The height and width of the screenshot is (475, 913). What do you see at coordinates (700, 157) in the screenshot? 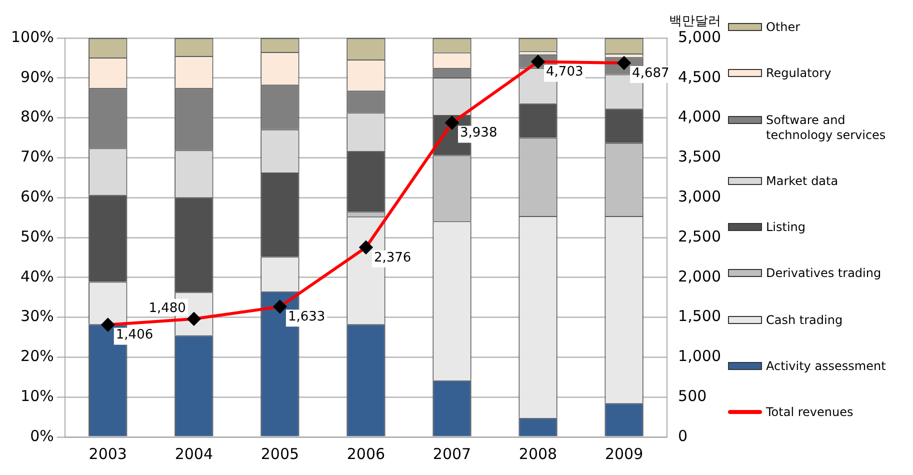
I see `y2-tick-label: 3,500` at bounding box center [700, 157].